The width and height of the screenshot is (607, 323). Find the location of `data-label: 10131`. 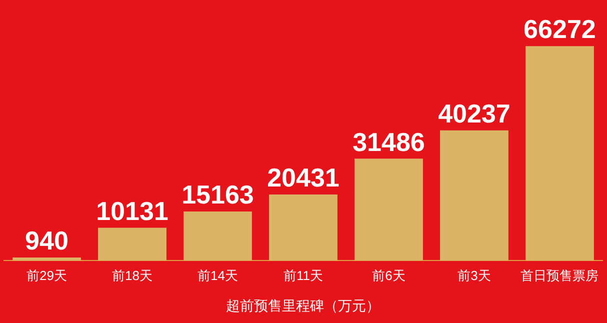

data-label: 10131 is located at coordinates (132, 211).